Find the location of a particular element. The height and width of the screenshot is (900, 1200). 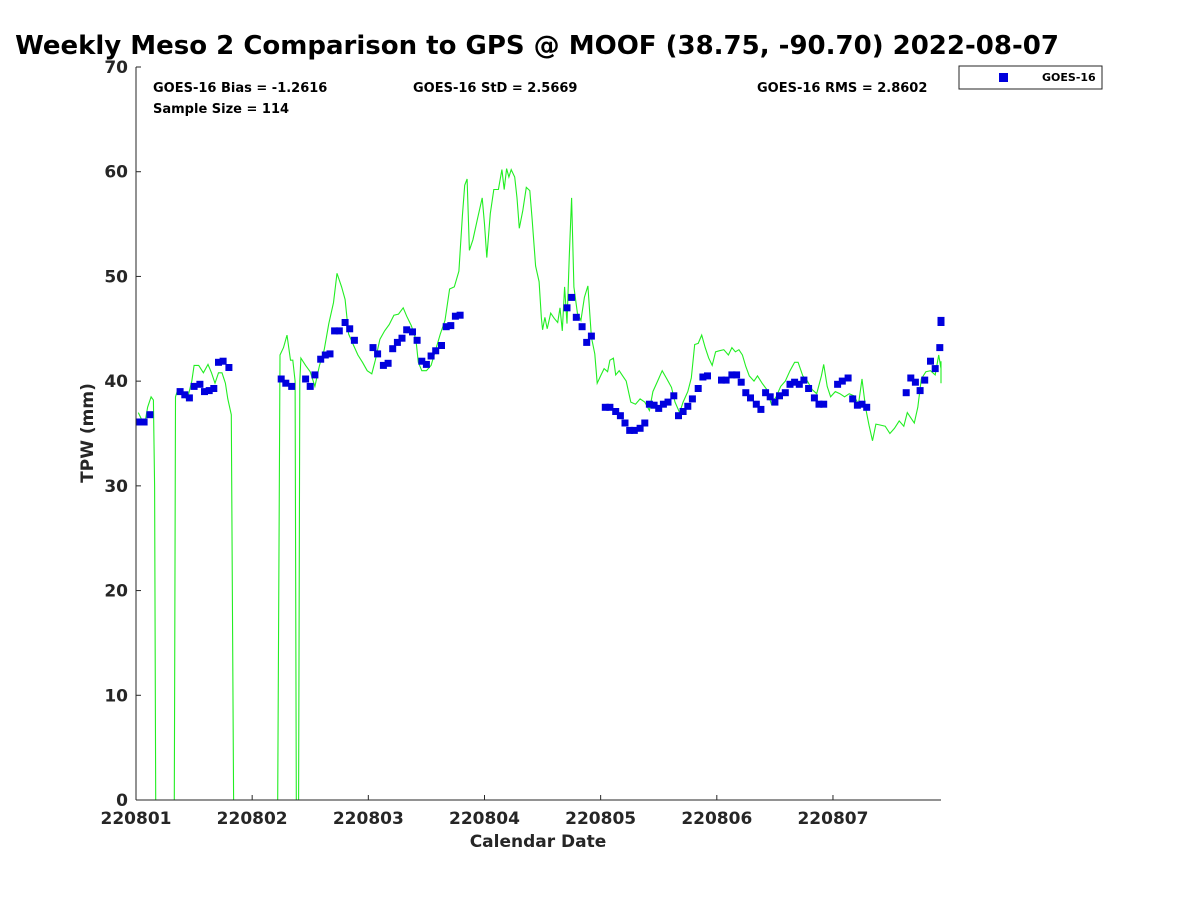

y-tick-label: 60 is located at coordinates (116, 173).